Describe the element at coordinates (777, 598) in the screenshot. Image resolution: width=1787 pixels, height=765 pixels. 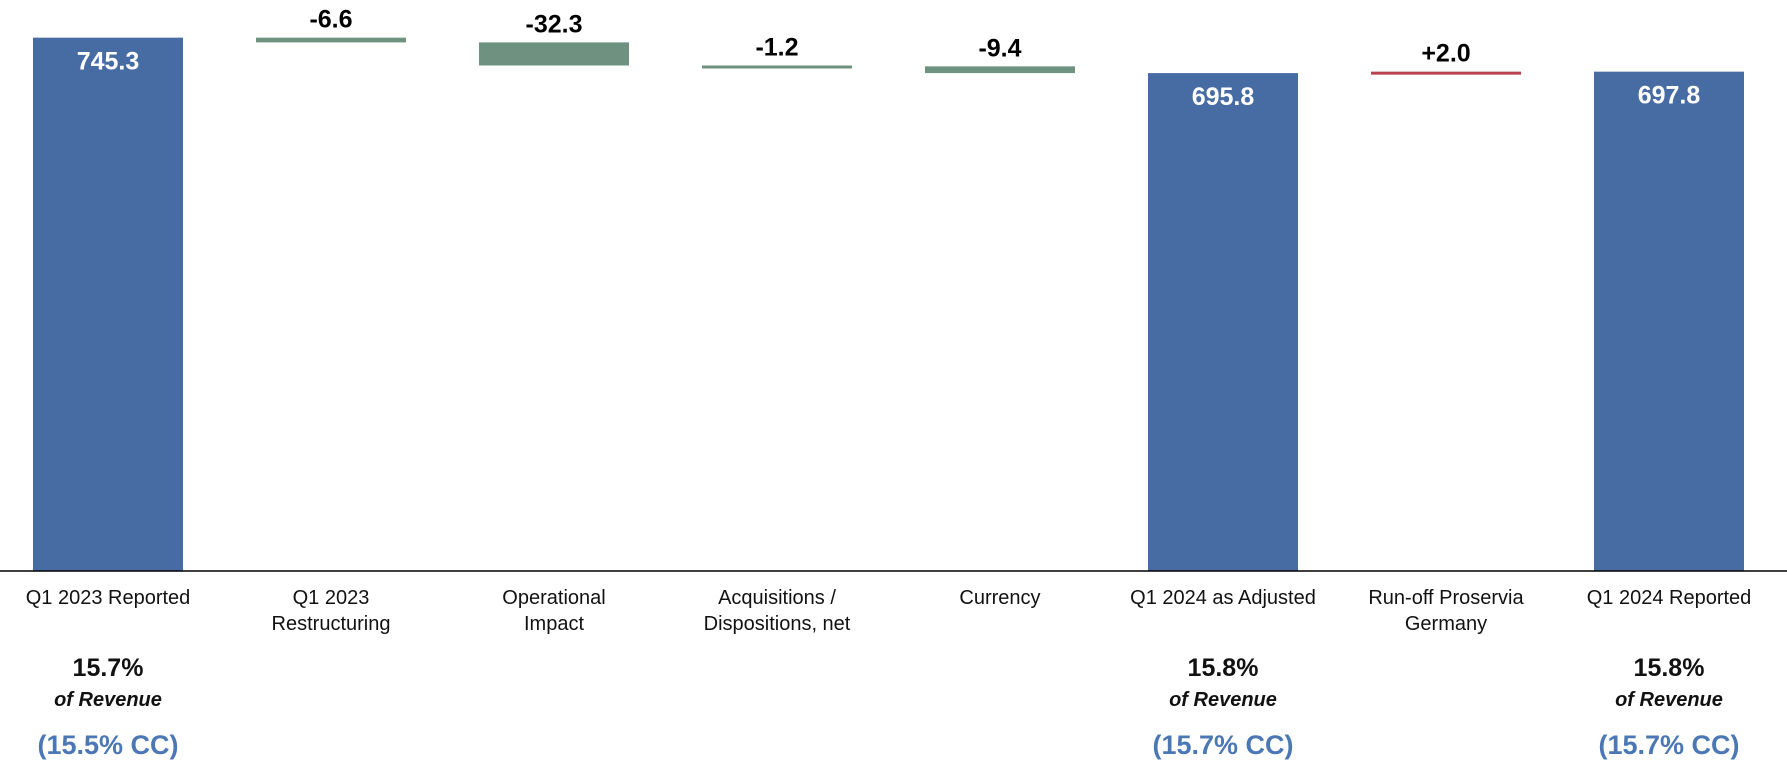
I see `category-label: Acquisitions /` at that location.